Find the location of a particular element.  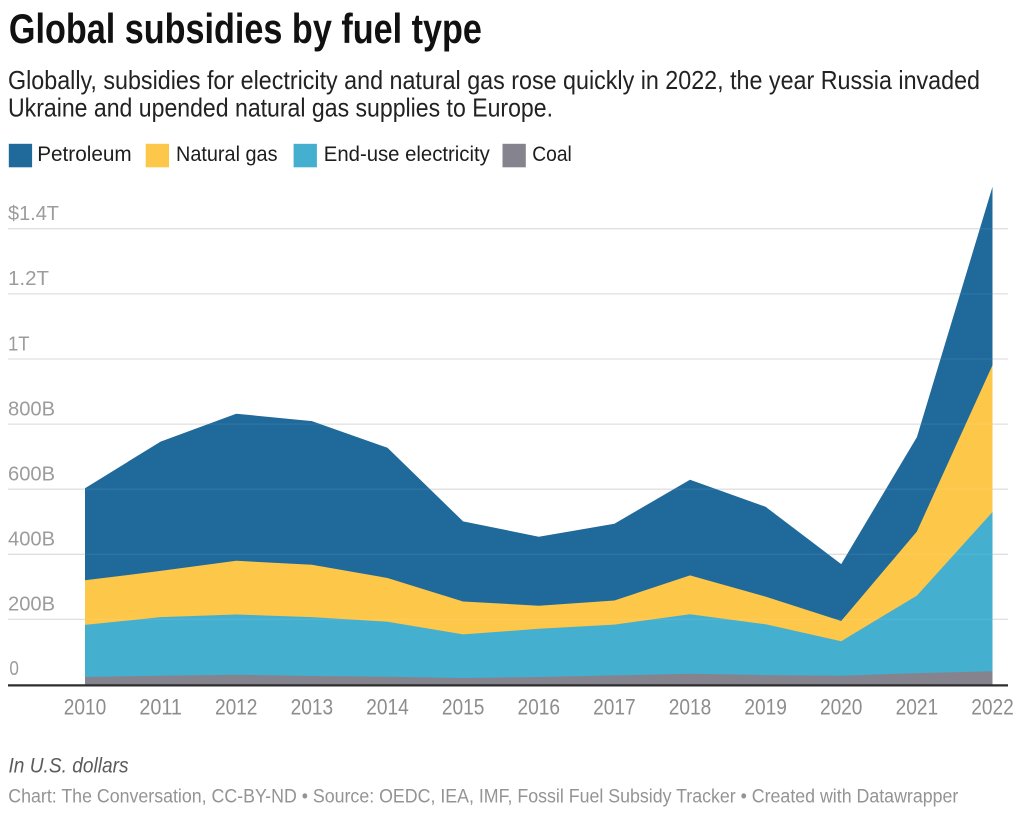

svg-text: 800B is located at coordinates (31, 409).